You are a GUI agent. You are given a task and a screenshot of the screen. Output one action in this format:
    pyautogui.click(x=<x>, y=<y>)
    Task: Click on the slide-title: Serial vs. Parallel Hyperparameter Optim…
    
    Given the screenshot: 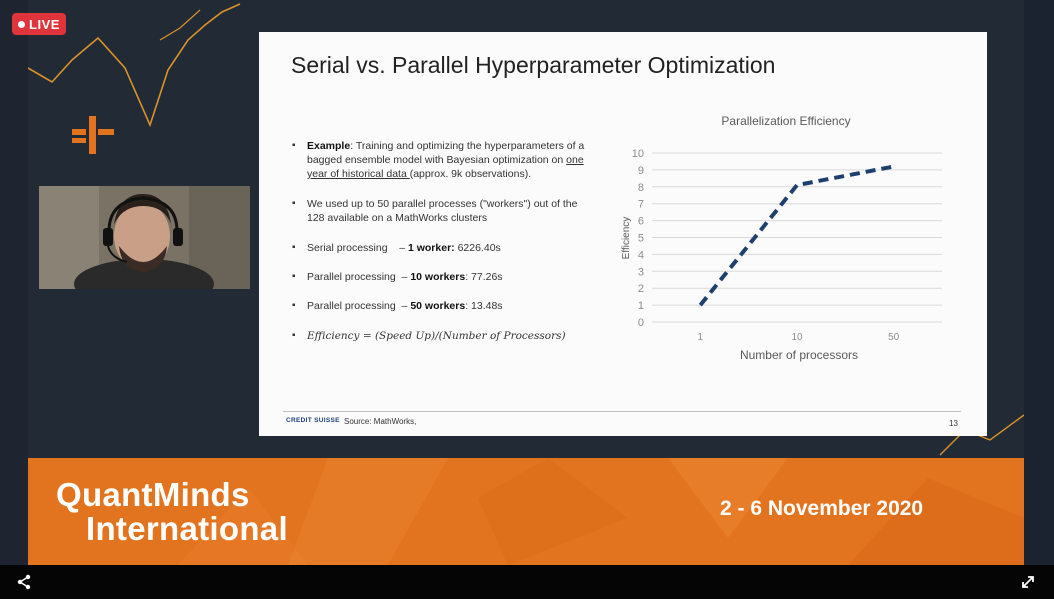 What is the action you would take?
    pyautogui.click(x=533, y=65)
    